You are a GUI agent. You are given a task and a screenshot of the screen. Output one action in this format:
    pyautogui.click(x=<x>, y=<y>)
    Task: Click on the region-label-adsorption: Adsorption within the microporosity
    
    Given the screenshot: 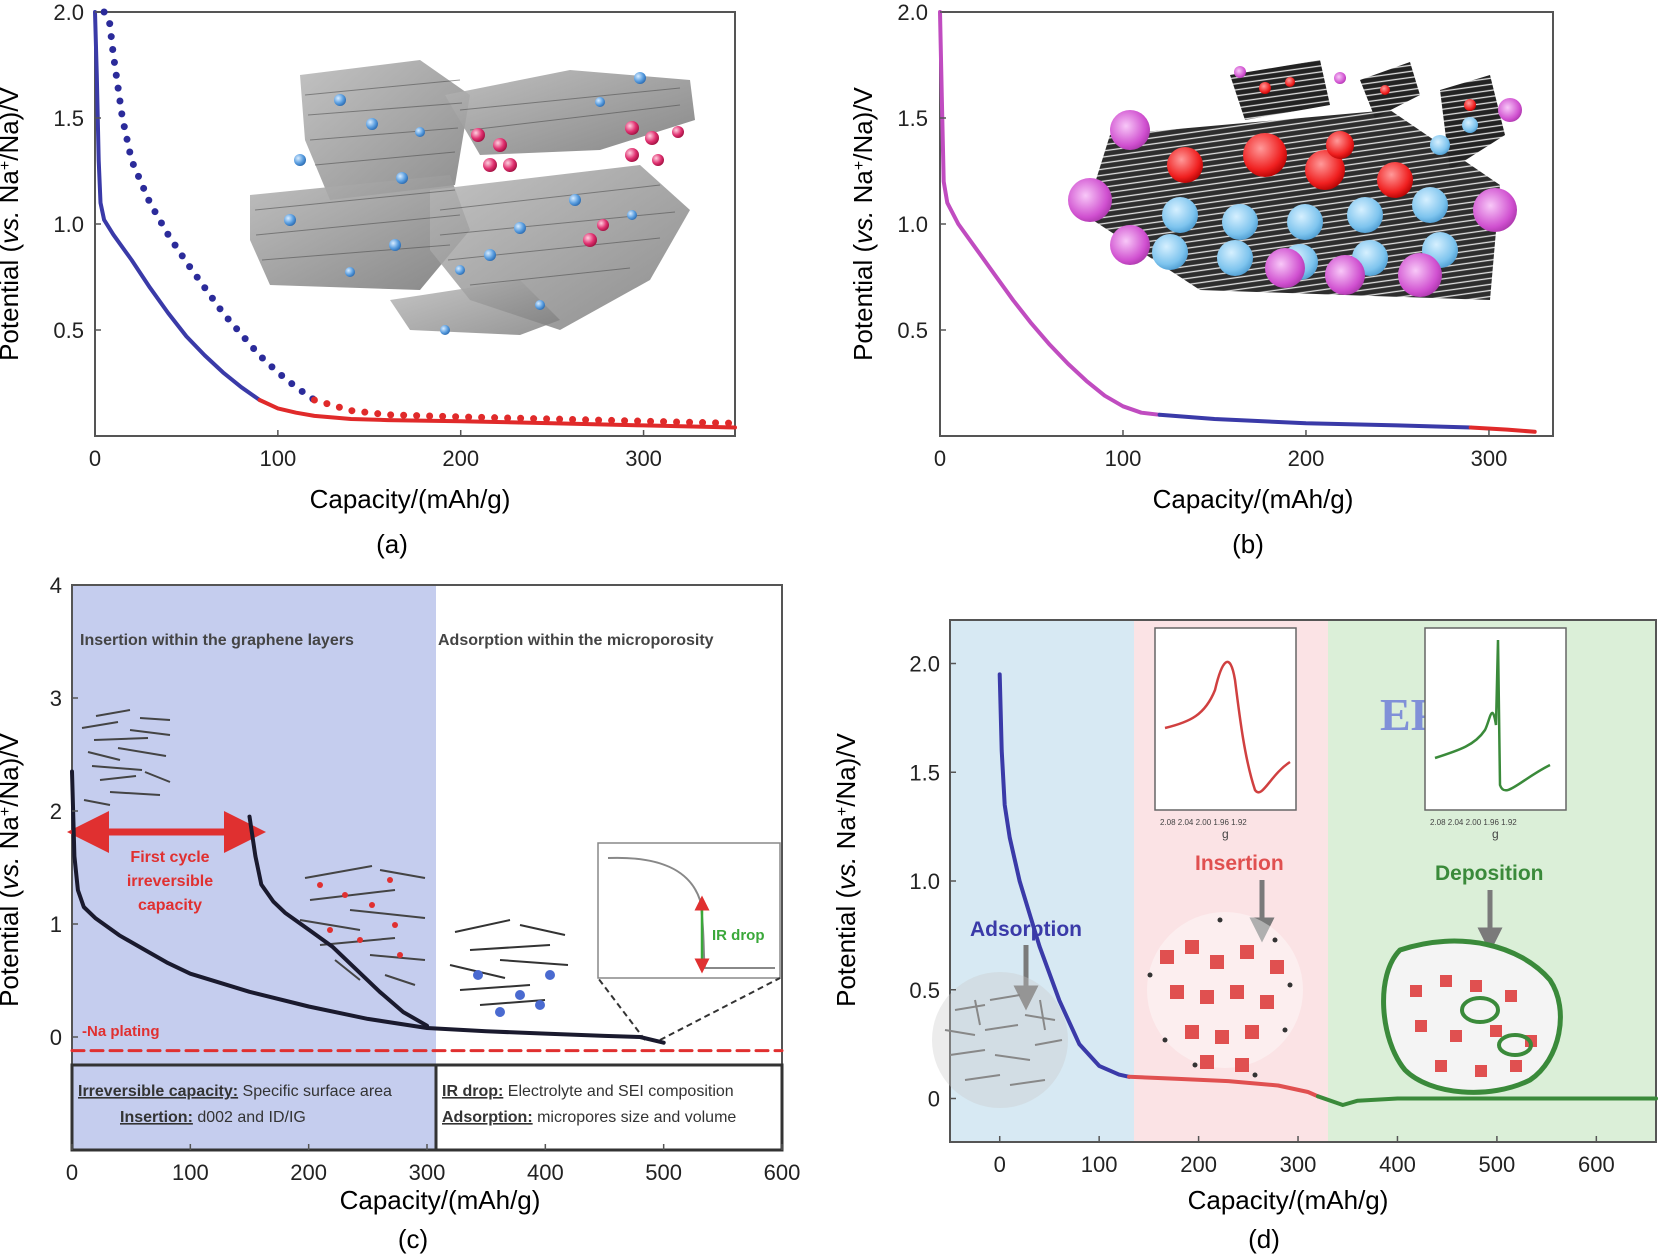 What is the action you would take?
    pyautogui.click(x=576, y=640)
    